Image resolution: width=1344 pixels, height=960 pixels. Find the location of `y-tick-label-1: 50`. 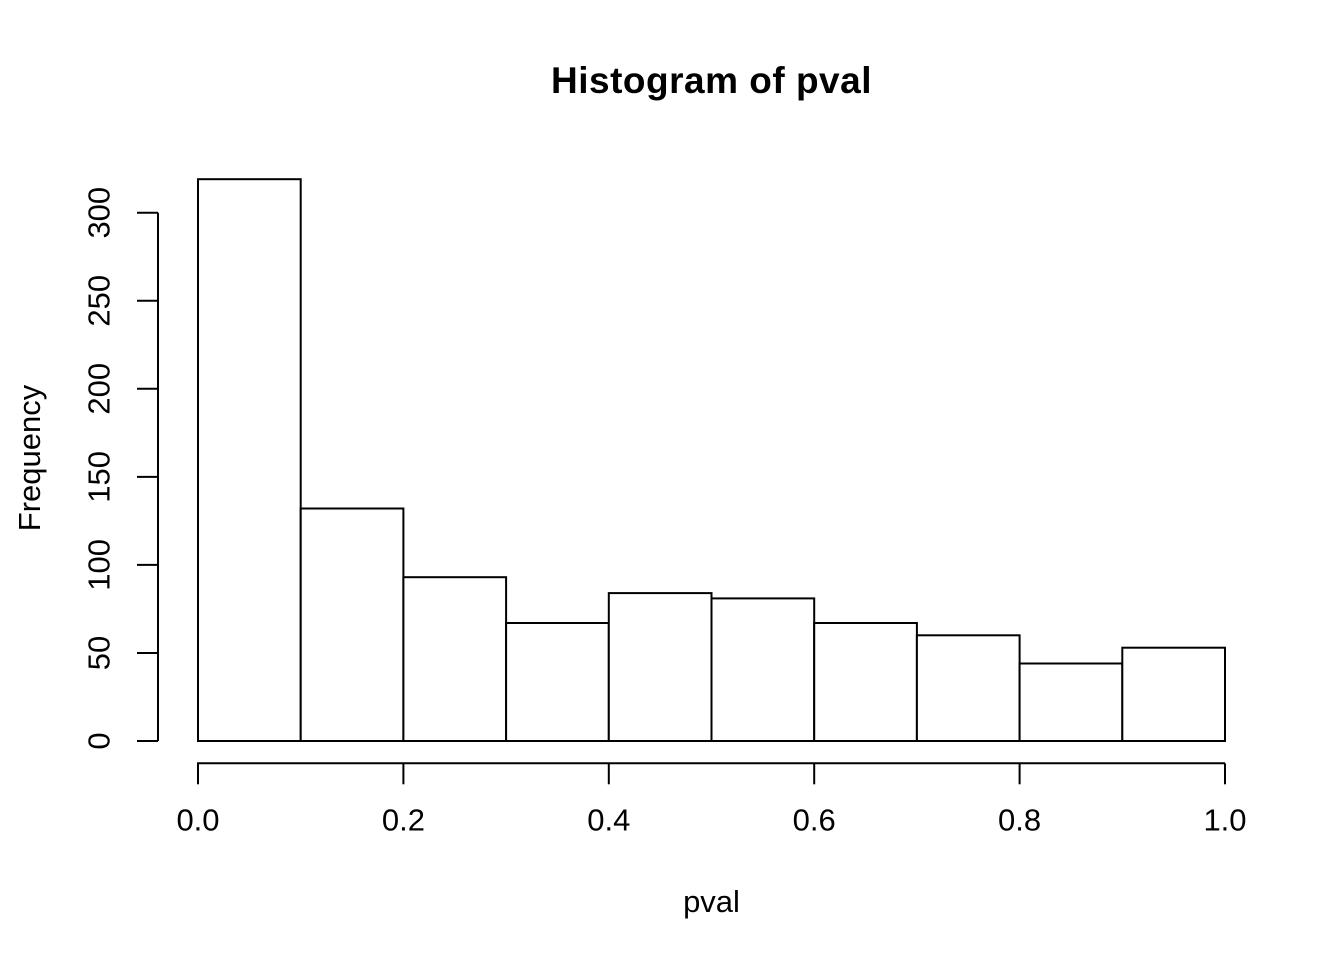

y-tick-label-1: 50 is located at coordinates (99, 653).